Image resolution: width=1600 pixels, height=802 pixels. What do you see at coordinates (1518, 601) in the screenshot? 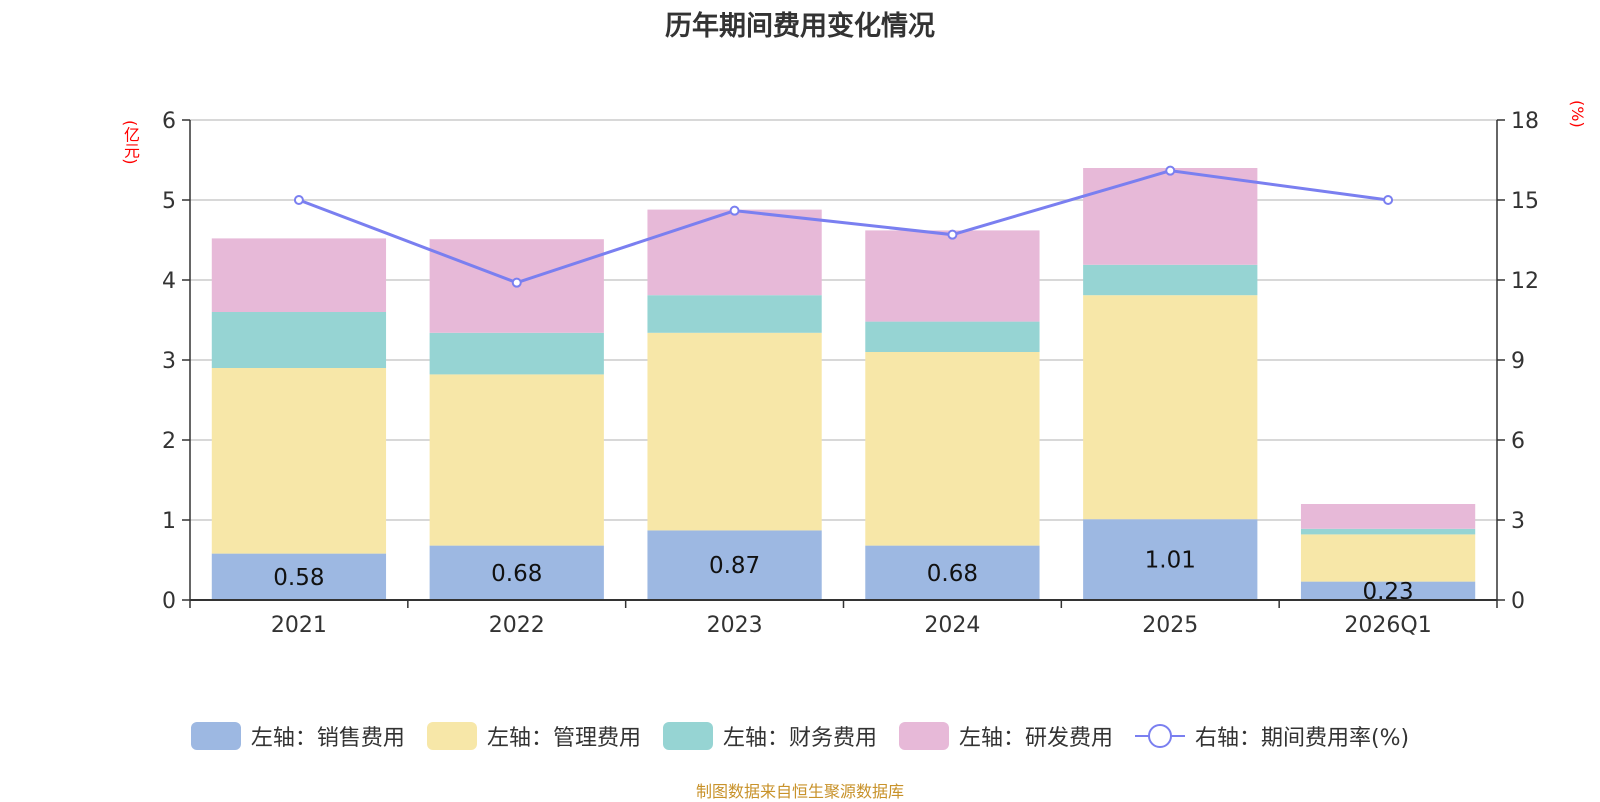
I see `right-axis-tick-label: 0` at bounding box center [1518, 601].